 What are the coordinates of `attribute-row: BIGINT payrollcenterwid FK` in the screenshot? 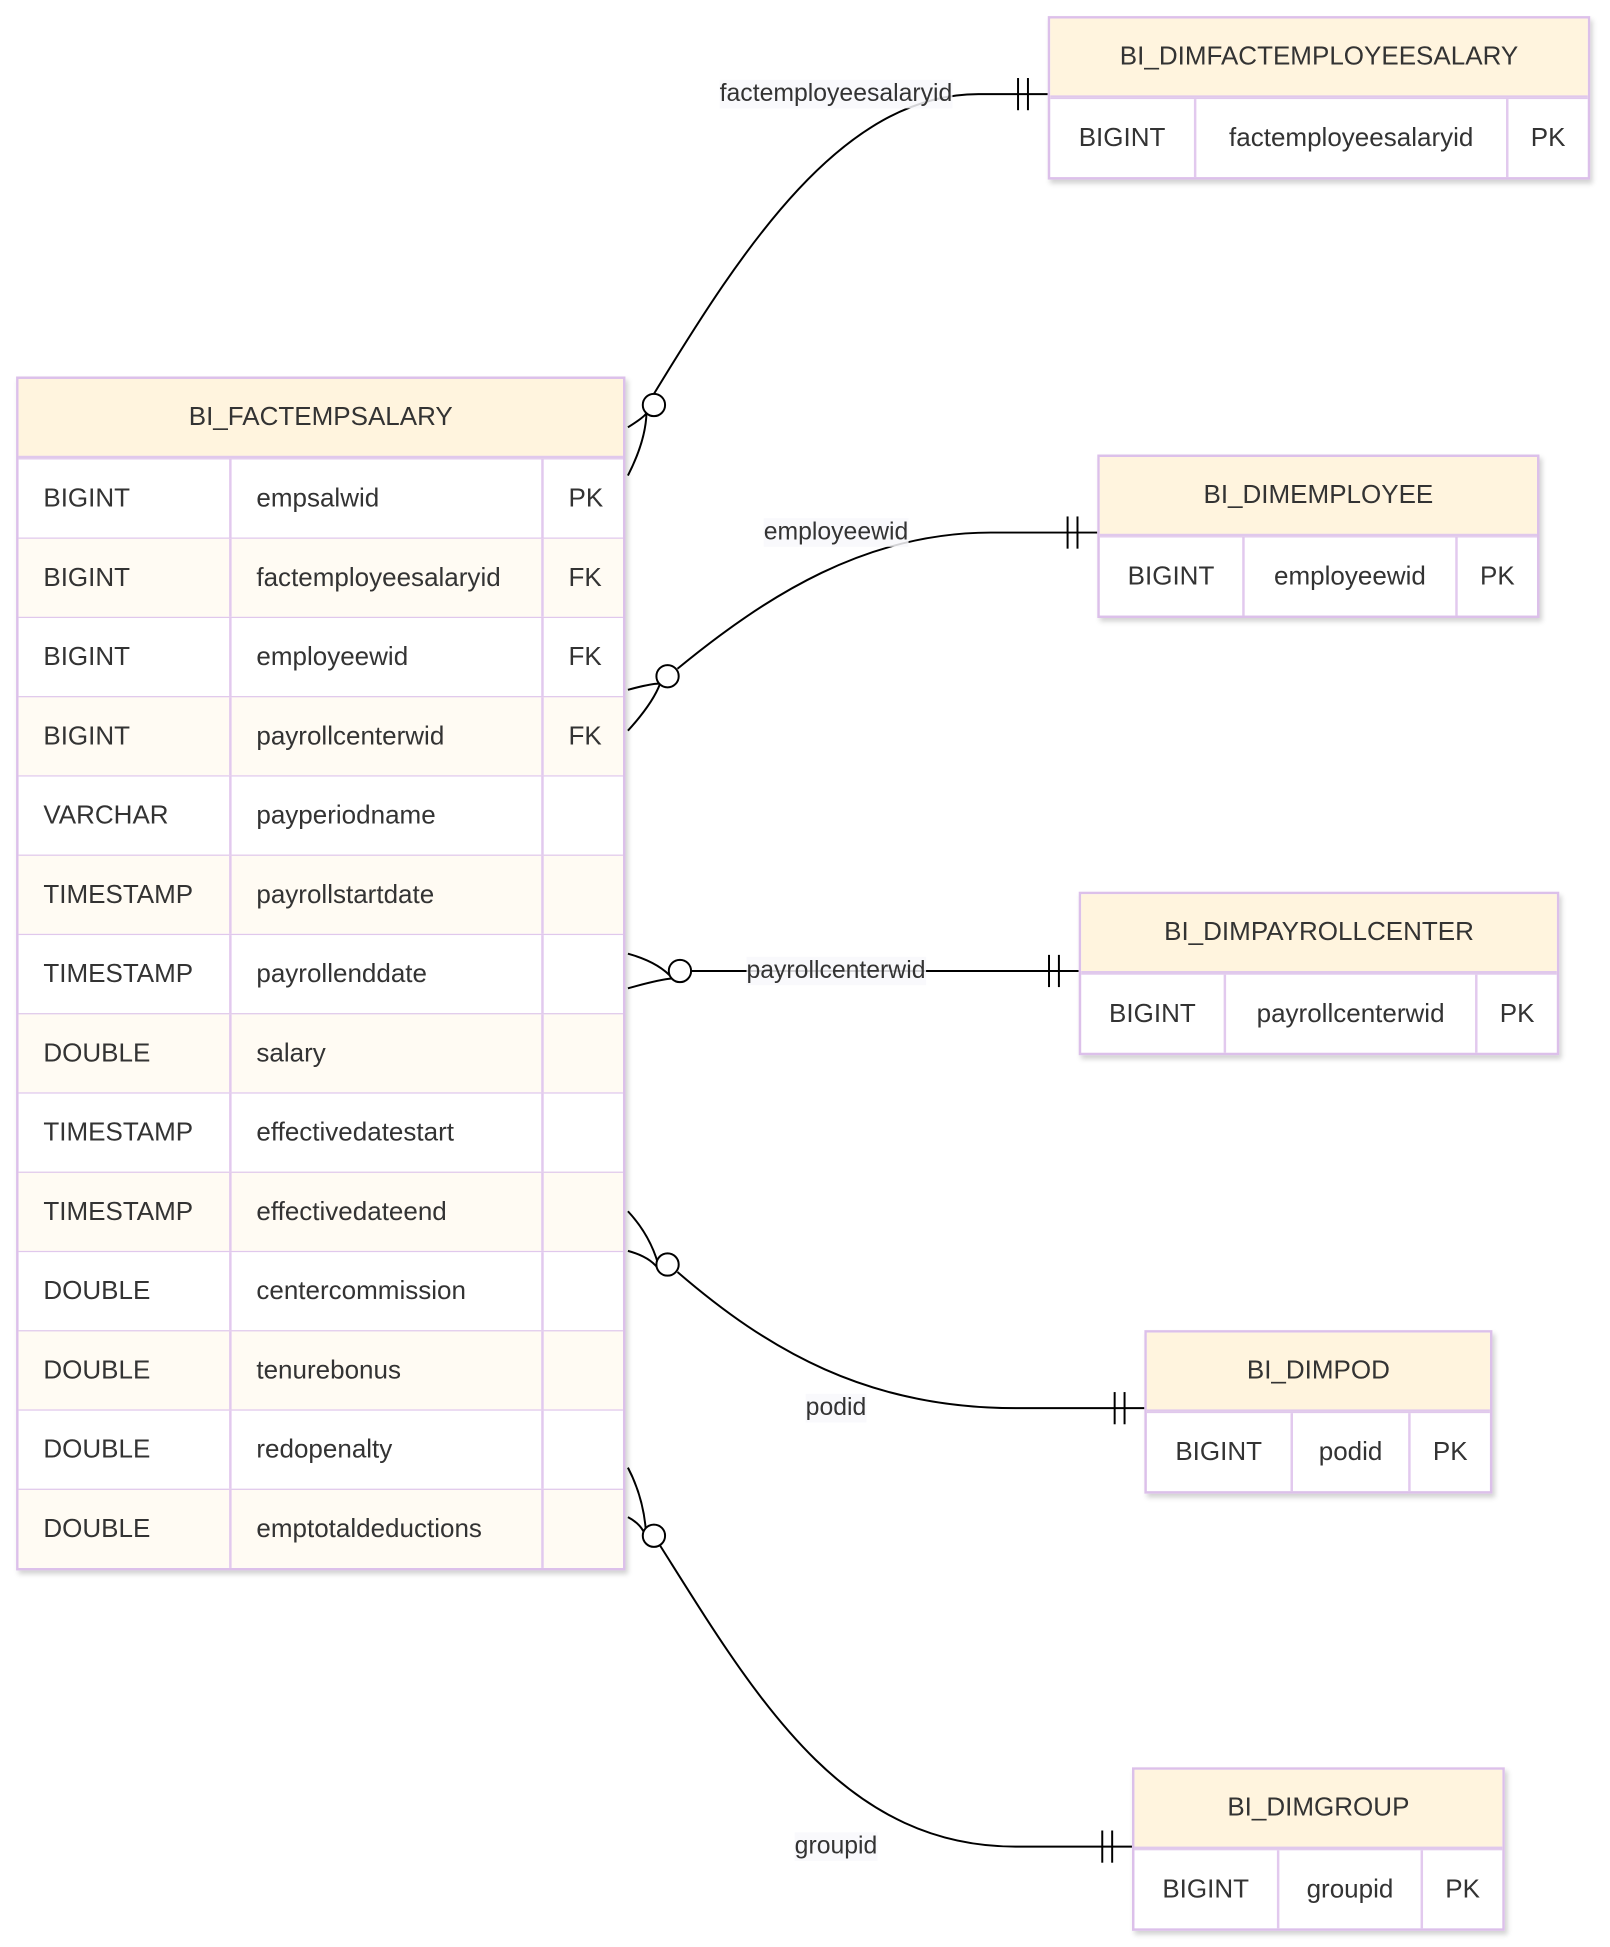 It's located at (320, 736).